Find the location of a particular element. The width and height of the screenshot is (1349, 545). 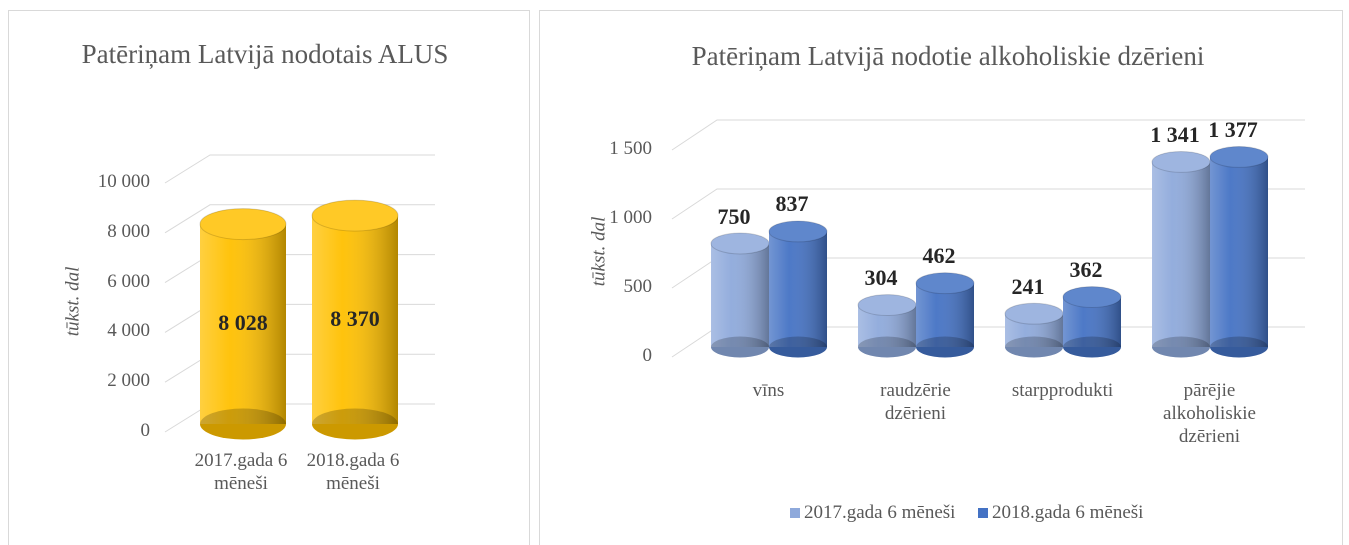

y-tick-label: 10 000 is located at coordinates (123, 181).